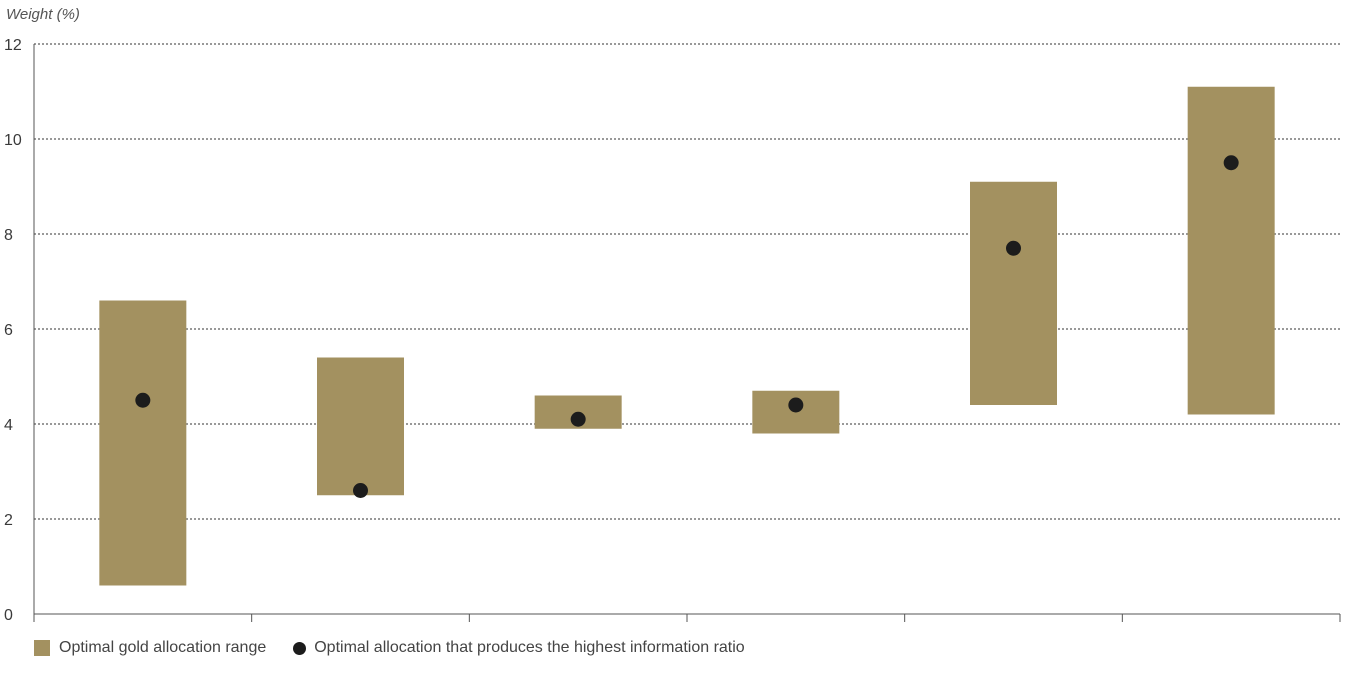  I want to click on y-tick-label: 10, so click(13, 140).